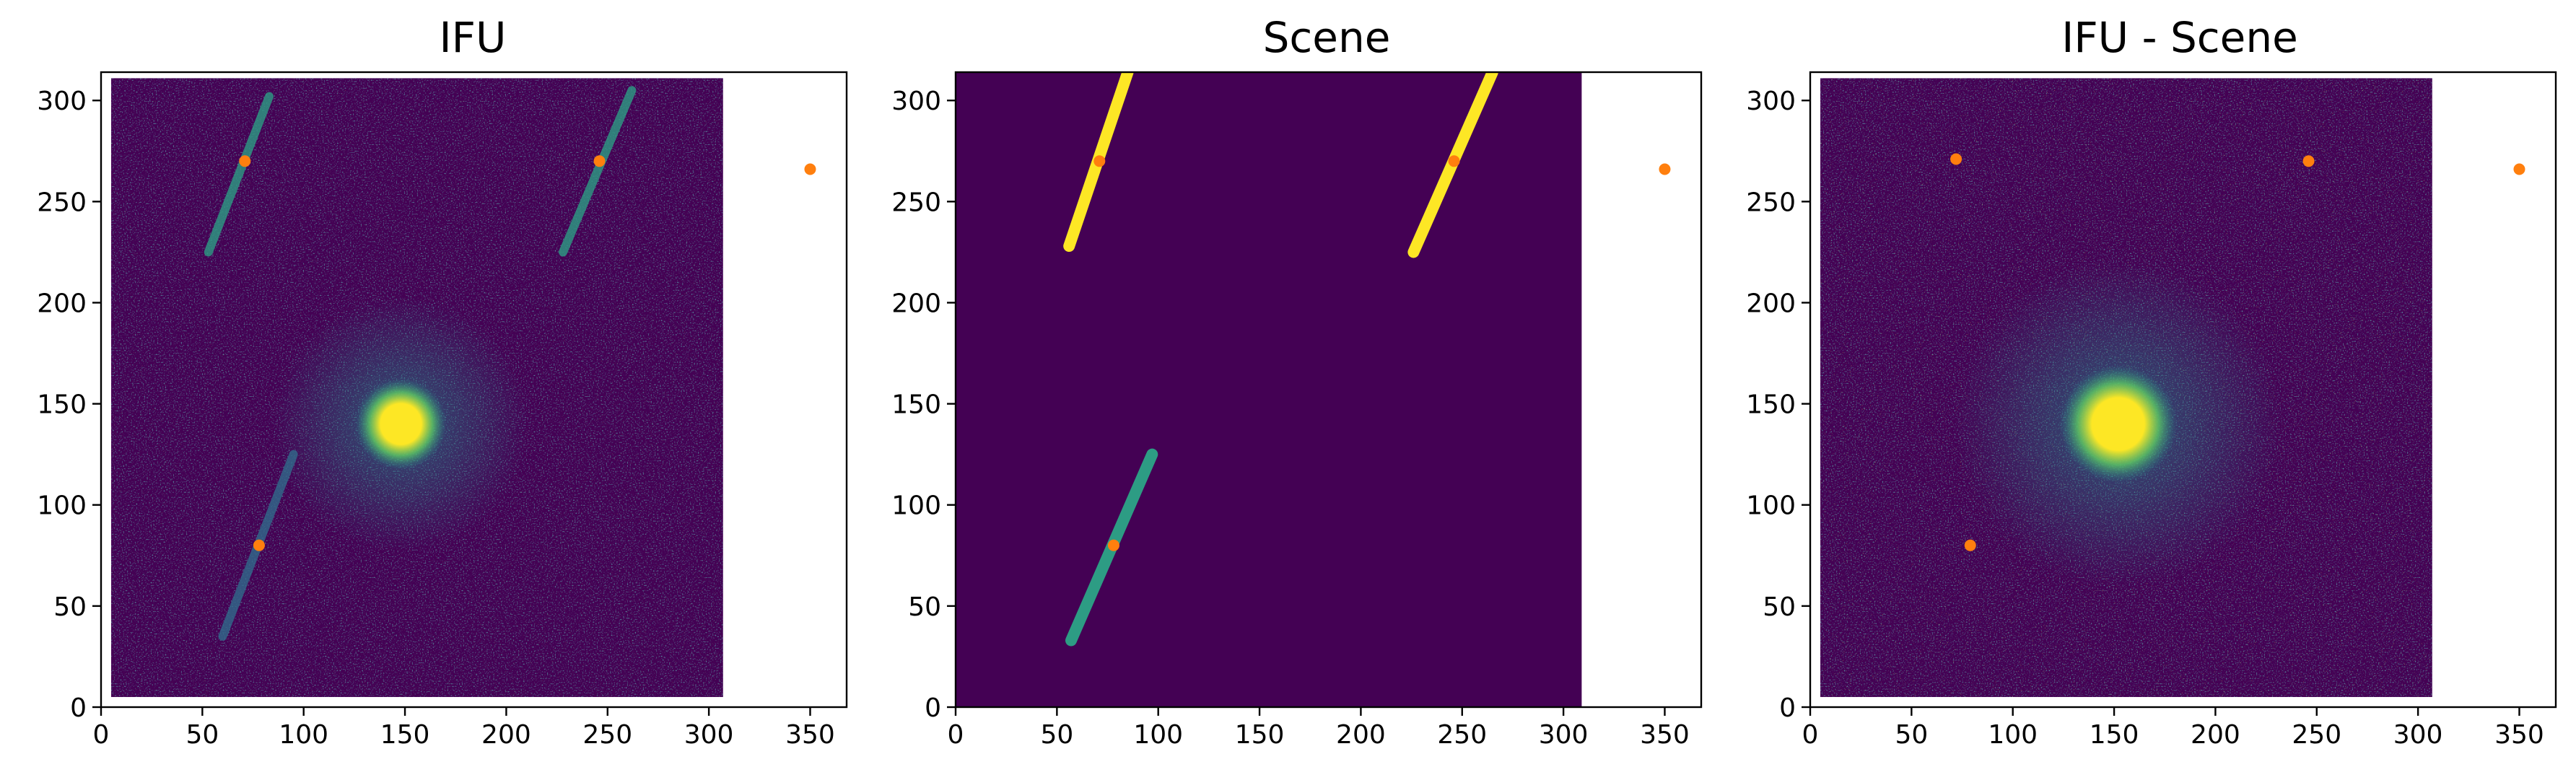 The image size is (2576, 780). I want to click on panel-title: IFU, so click(473, 37).